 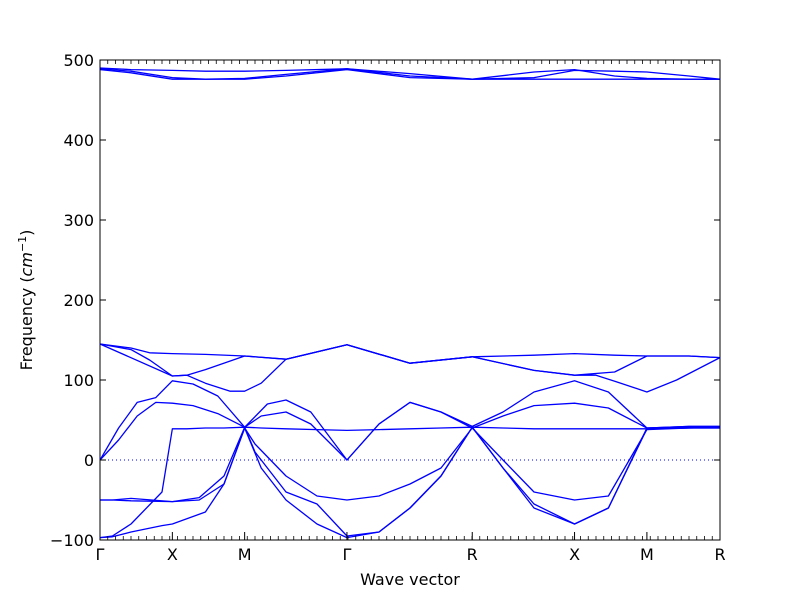 What do you see at coordinates (78, 380) in the screenshot?
I see `y-tick-label: 100` at bounding box center [78, 380].